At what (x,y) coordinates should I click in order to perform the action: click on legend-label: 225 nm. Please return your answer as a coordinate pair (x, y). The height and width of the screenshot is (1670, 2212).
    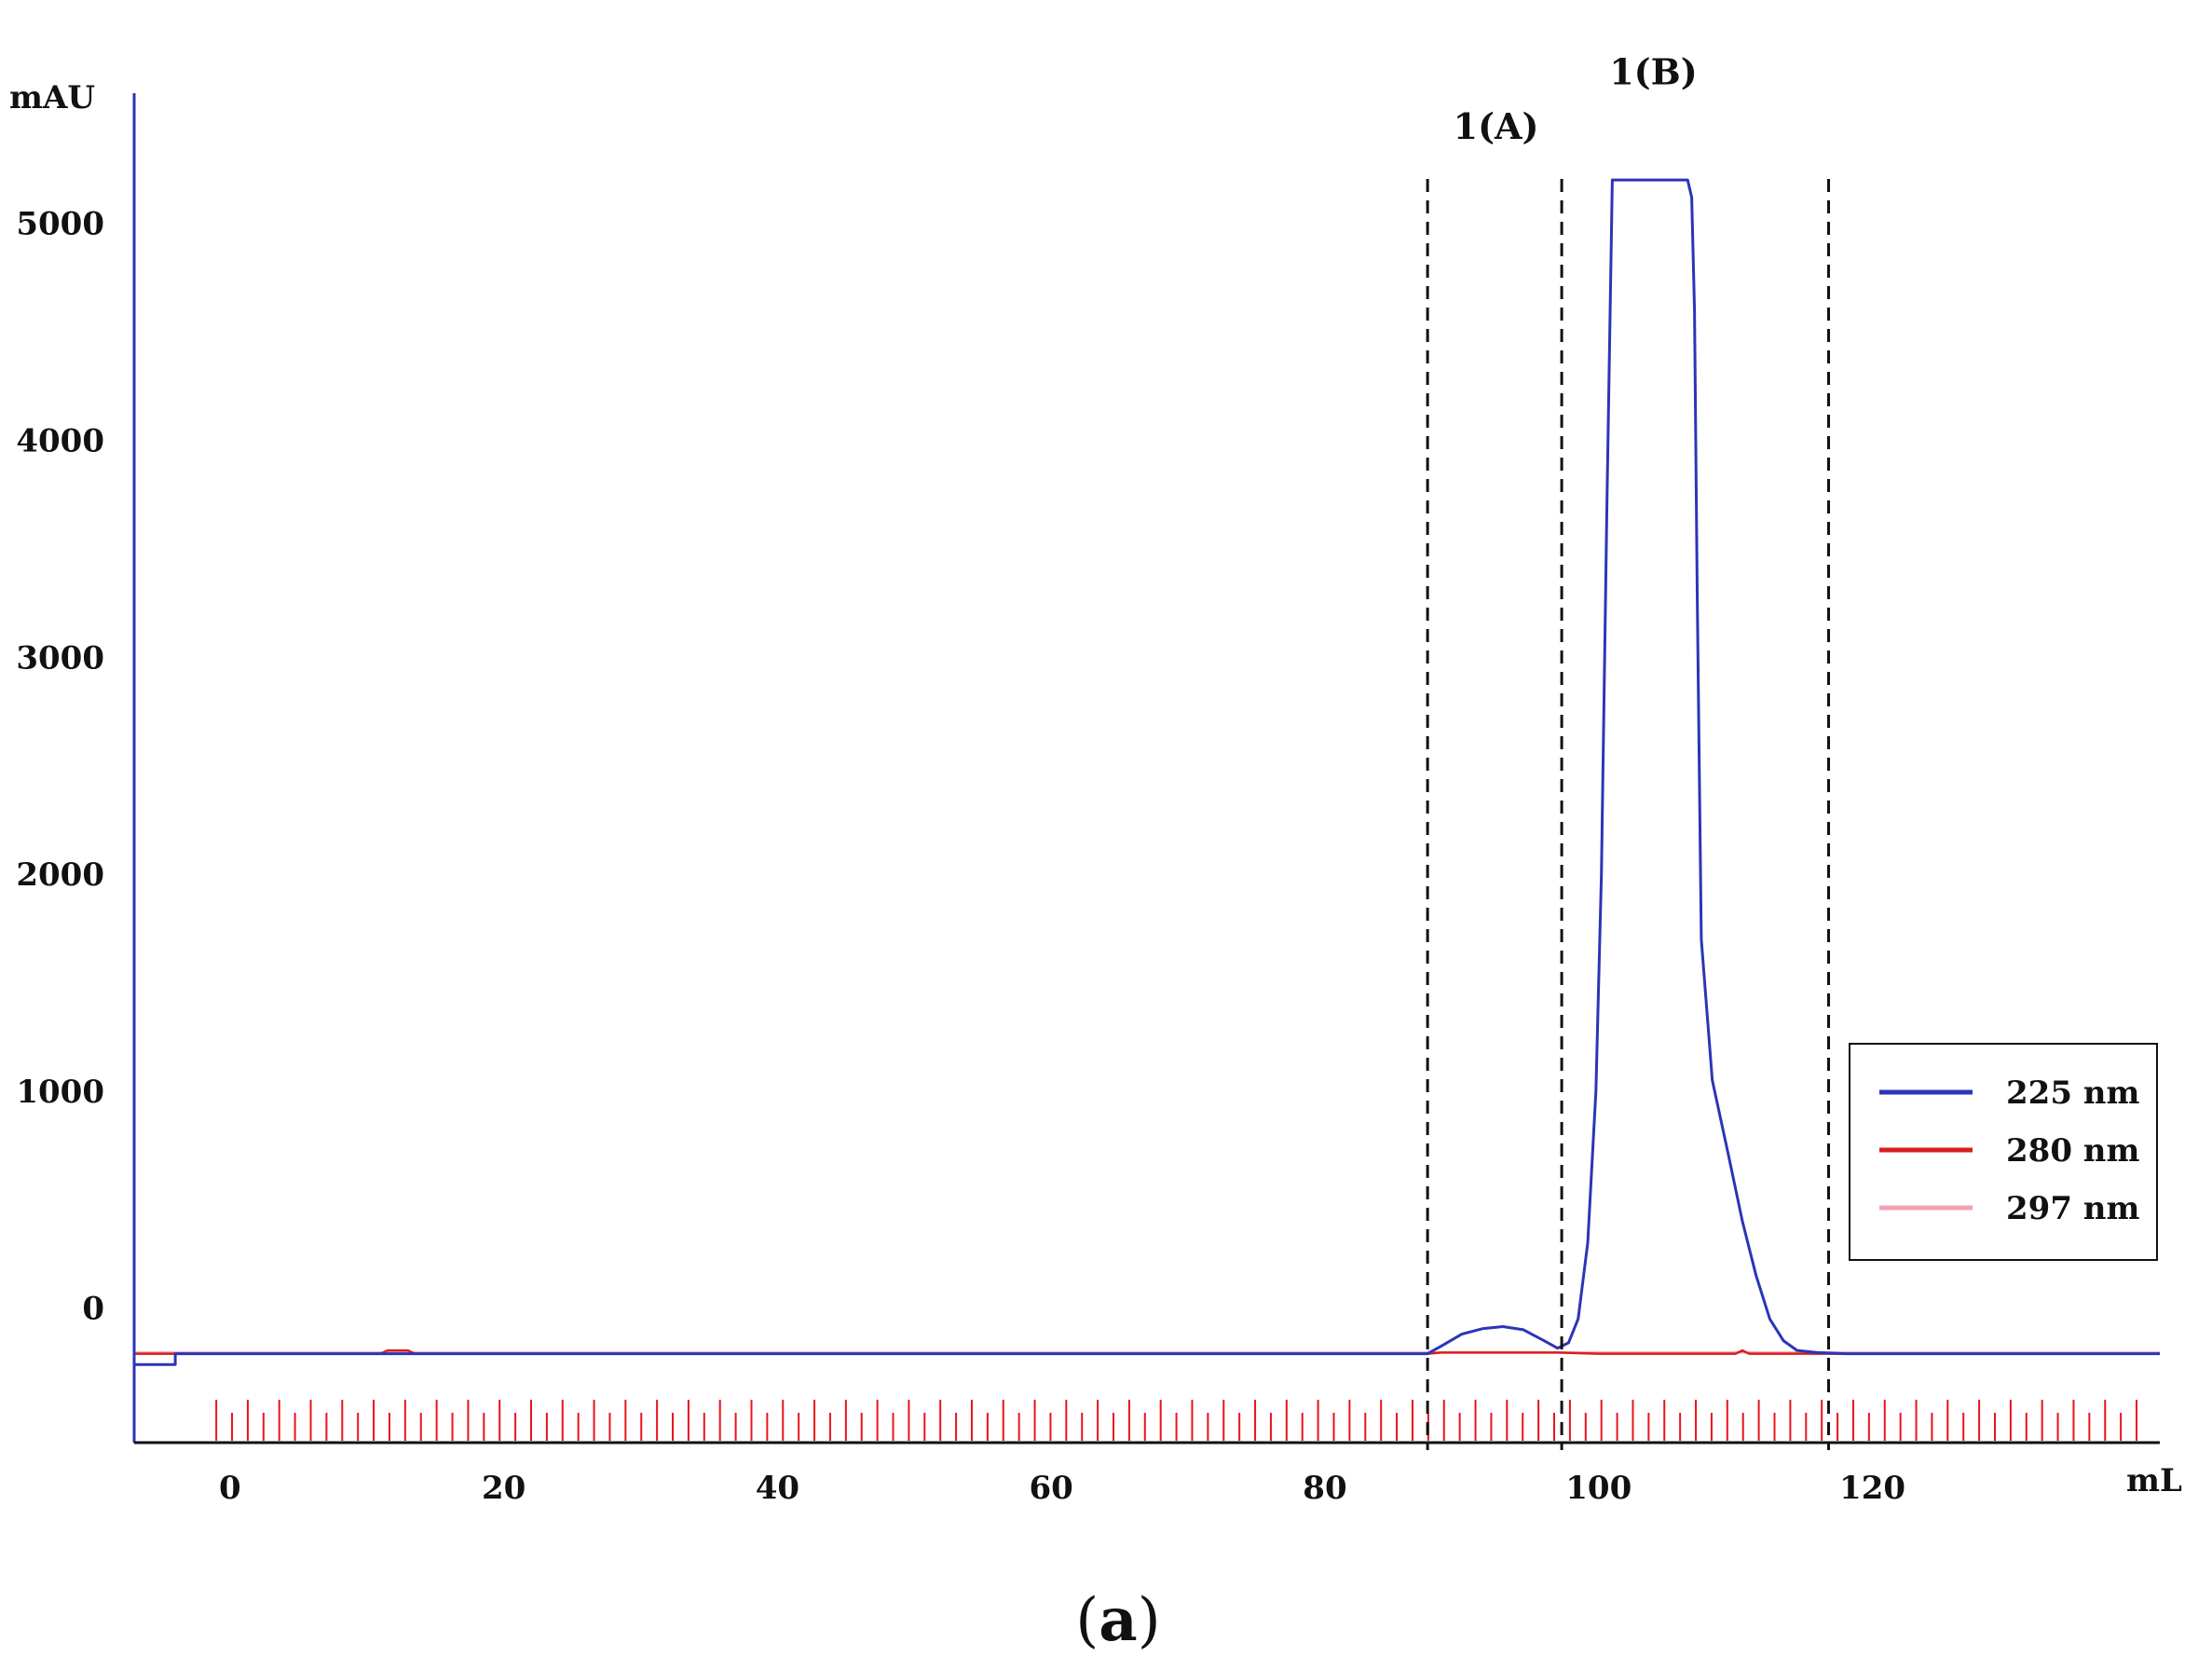
    Looking at the image, I should click on (2073, 1093).